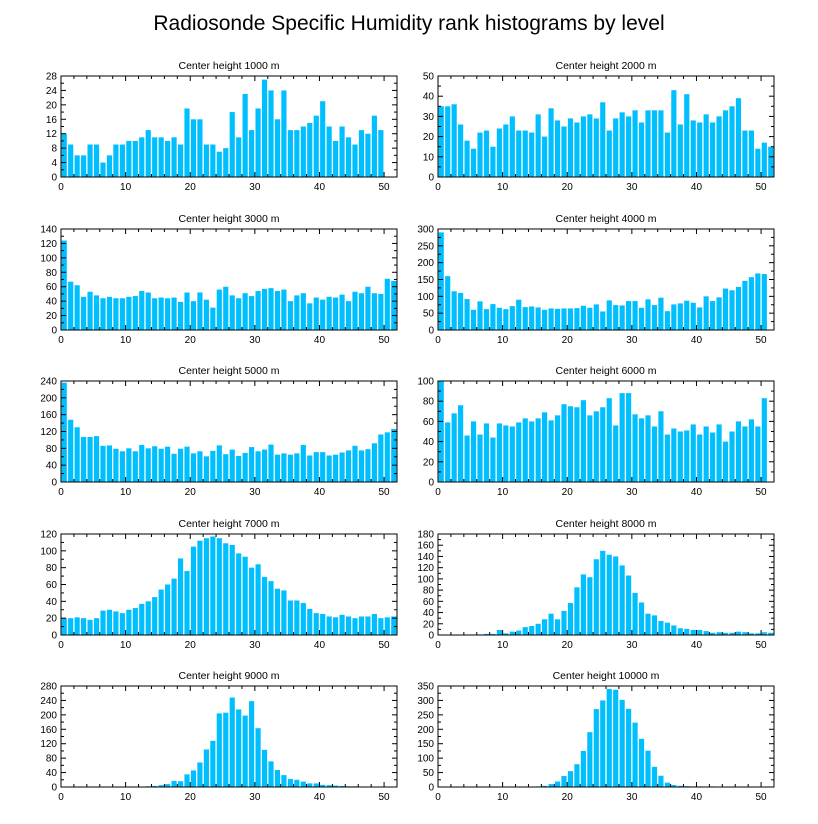 The image size is (818, 824). What do you see at coordinates (229, 219) in the screenshot?
I see `panel-title: Center height 3000 m` at bounding box center [229, 219].